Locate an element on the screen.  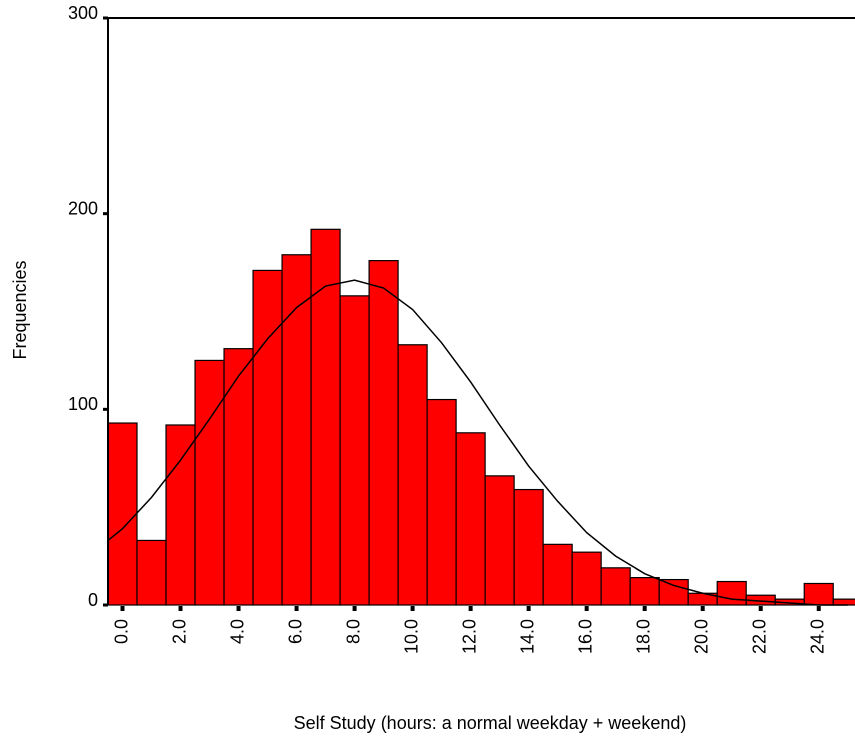
y-tick-label: 300 is located at coordinates (83, 13).